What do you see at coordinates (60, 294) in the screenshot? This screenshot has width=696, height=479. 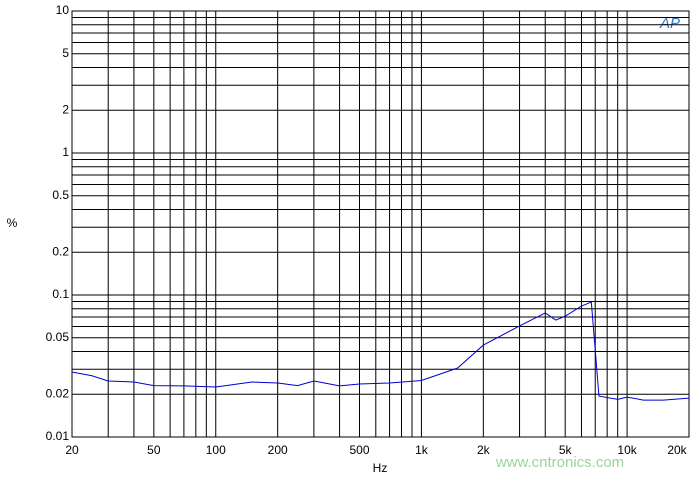 I see `y-tick-label: 0.1` at bounding box center [60, 294].